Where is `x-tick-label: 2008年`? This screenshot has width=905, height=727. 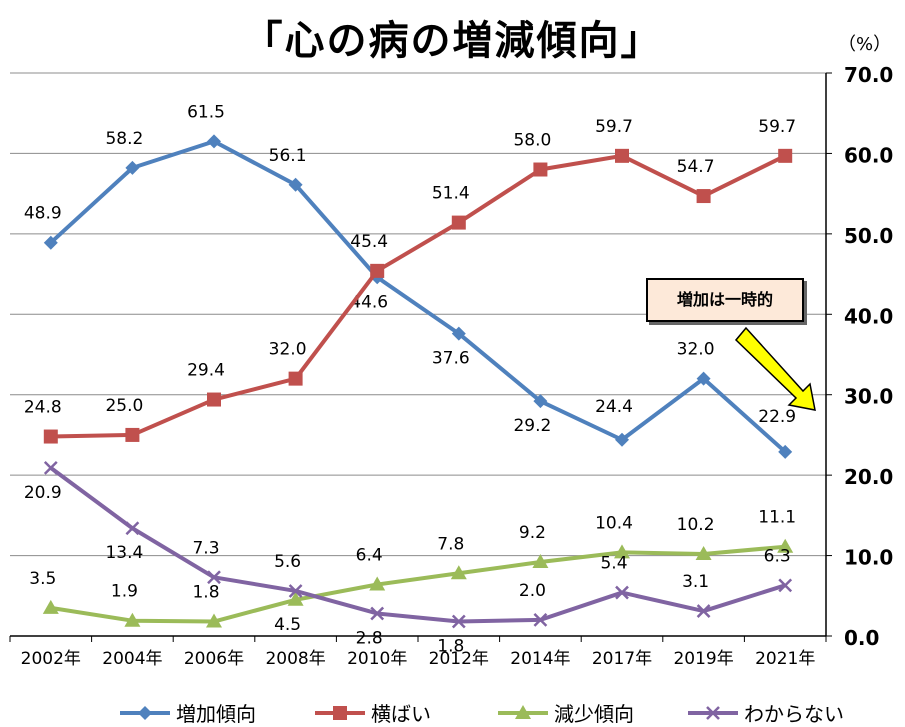
x-tick-label: 2008年 is located at coordinates (295, 659).